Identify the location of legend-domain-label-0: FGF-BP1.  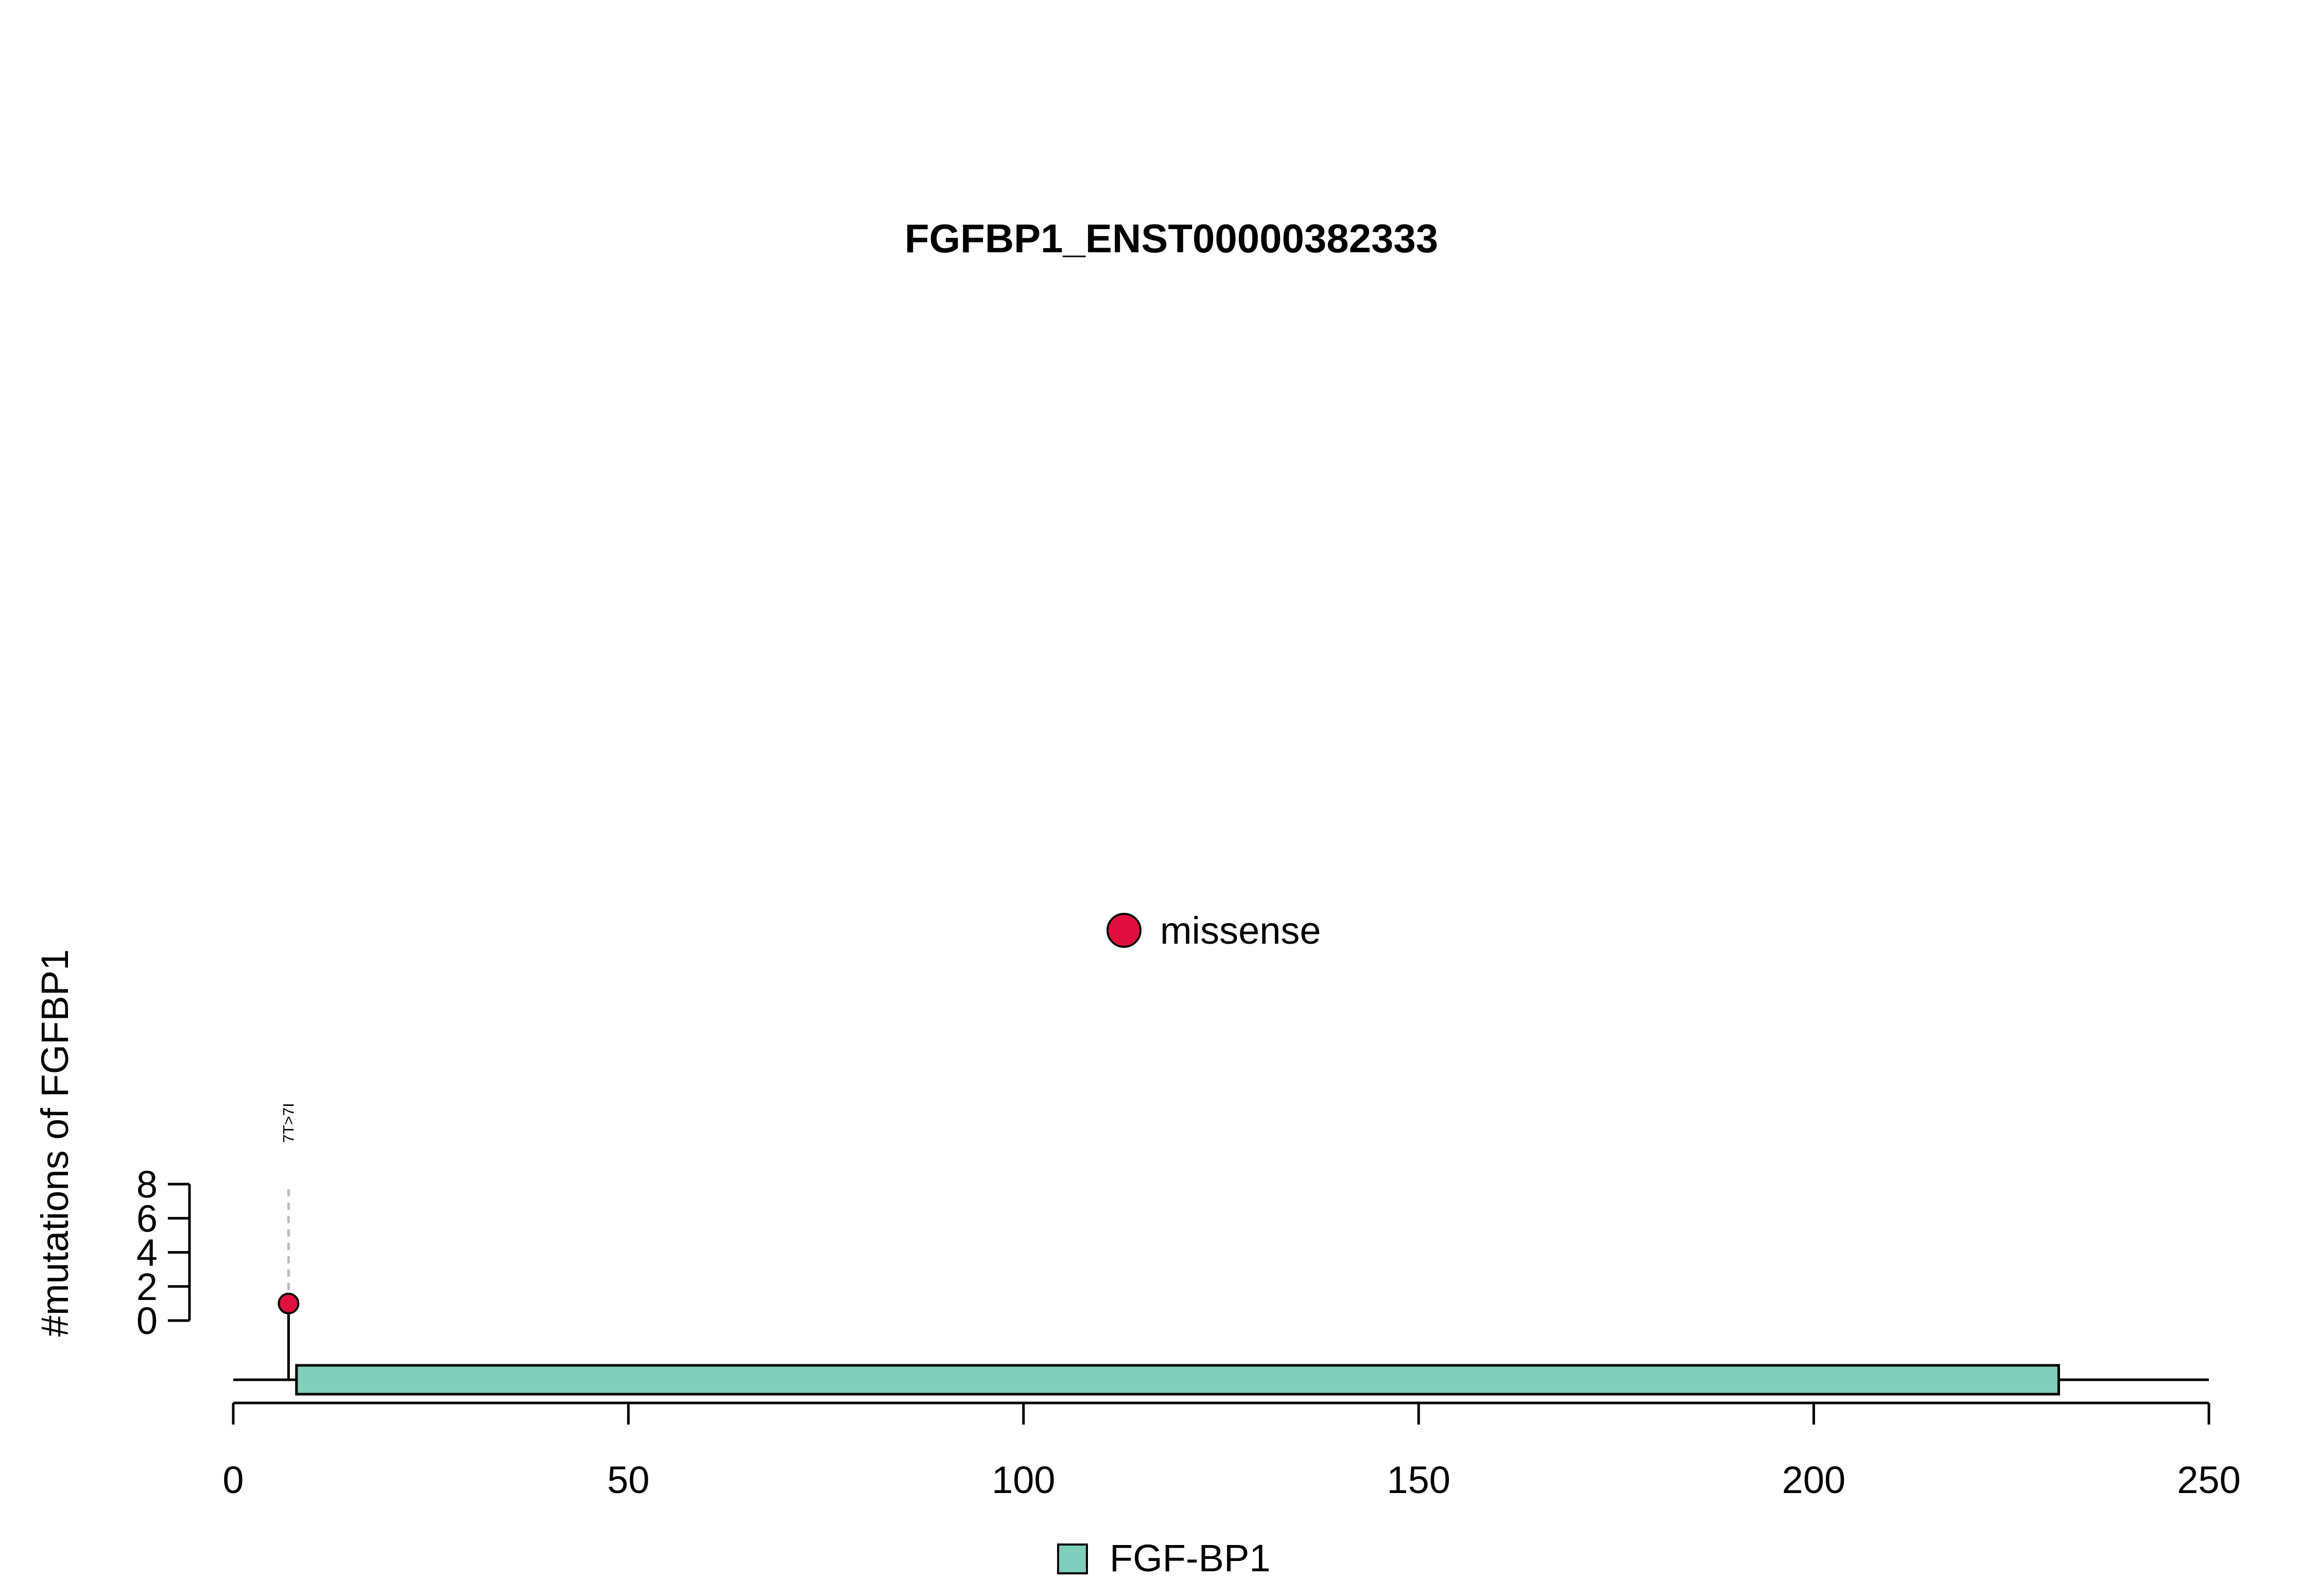
(1190, 1558).